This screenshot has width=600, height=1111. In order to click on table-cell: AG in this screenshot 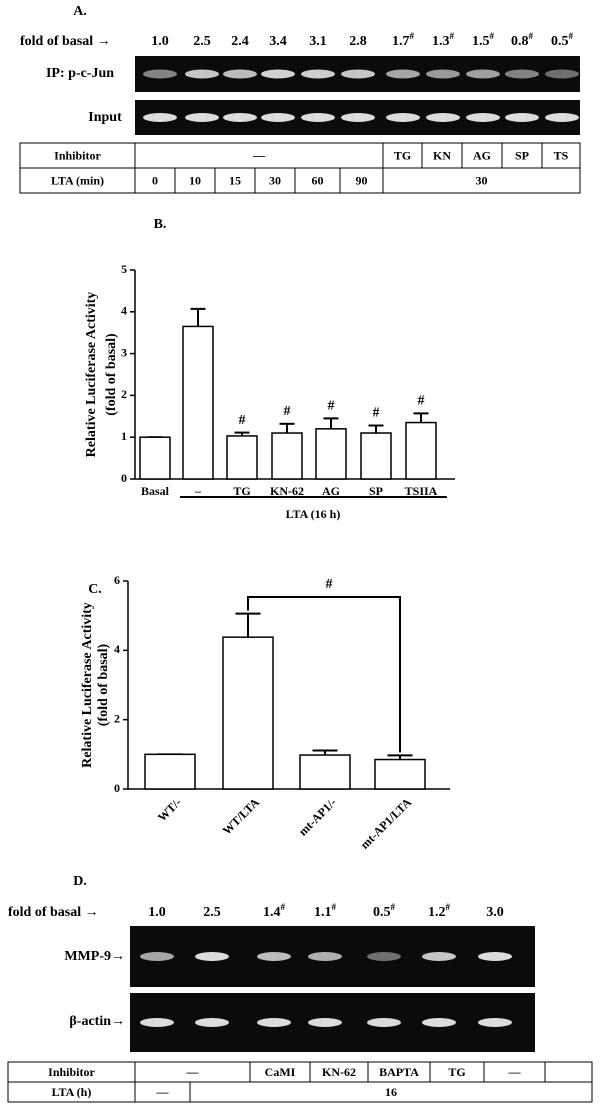, I will do `click(482, 155)`.